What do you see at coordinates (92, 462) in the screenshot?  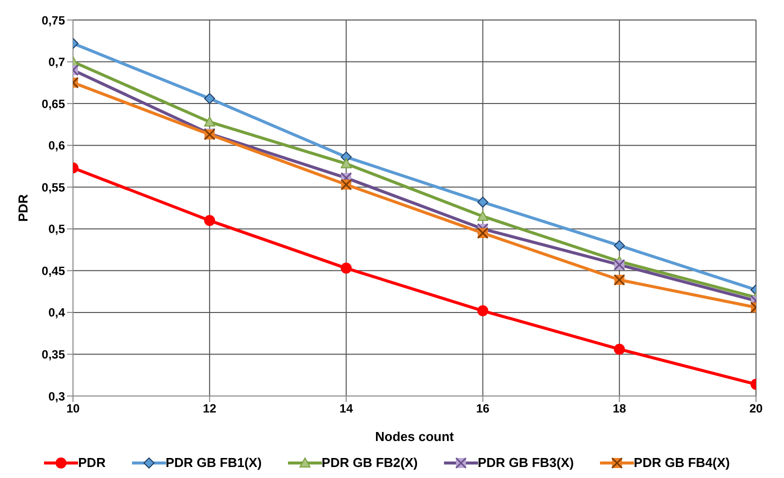 I see `legend-label: PDR` at bounding box center [92, 462].